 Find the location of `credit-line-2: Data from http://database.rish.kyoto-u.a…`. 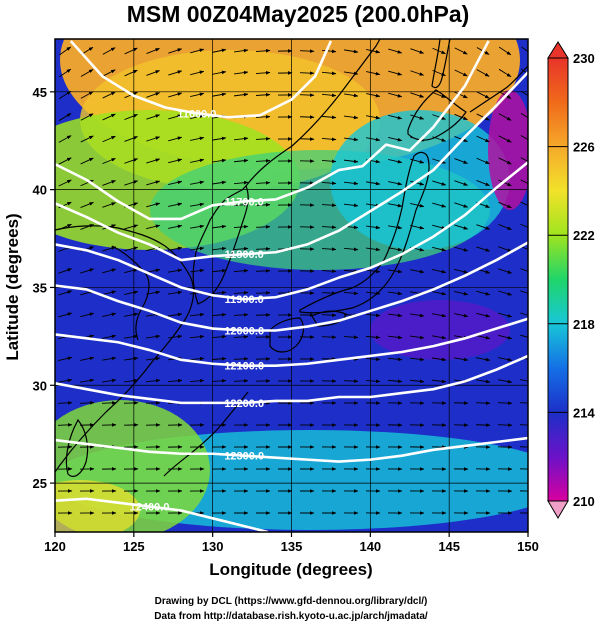

credit-line-2: Data from http://database.rish.kyoto-u.a… is located at coordinates (291, 616).